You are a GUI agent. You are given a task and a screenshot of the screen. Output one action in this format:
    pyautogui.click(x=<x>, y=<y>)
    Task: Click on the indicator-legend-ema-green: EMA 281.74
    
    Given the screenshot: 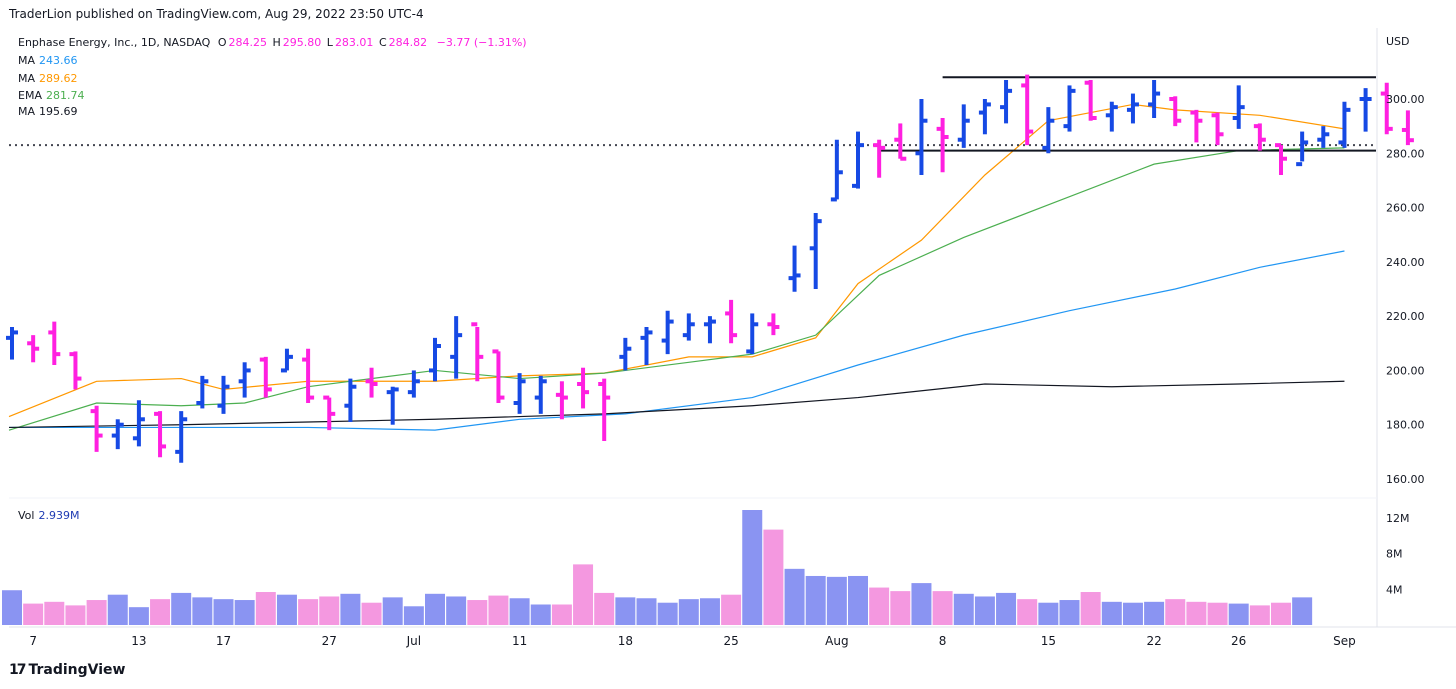 What is the action you would take?
    pyautogui.click(x=51, y=95)
    